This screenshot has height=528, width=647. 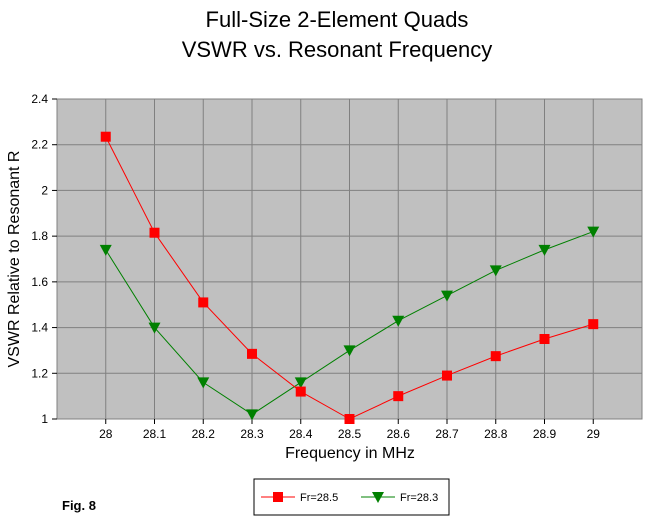 I want to click on legend-label: Fr=28.5, so click(x=319, y=498).